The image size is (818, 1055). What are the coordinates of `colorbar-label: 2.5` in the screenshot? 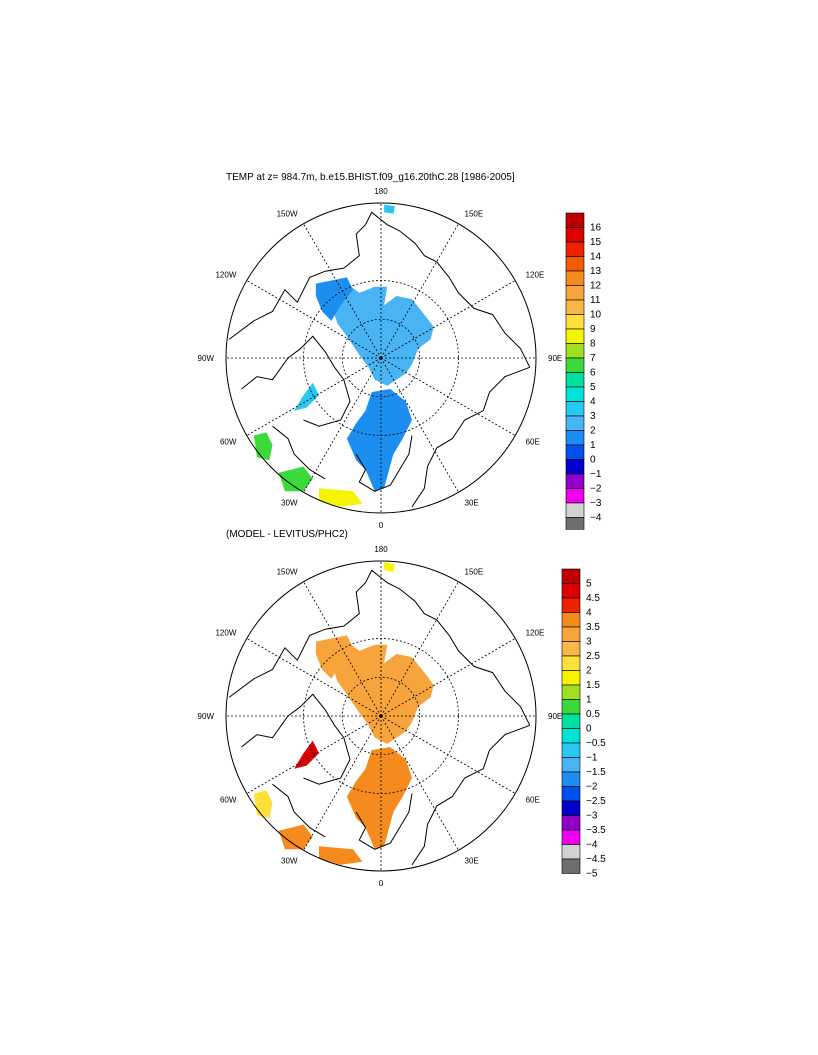 It's located at (593, 656).